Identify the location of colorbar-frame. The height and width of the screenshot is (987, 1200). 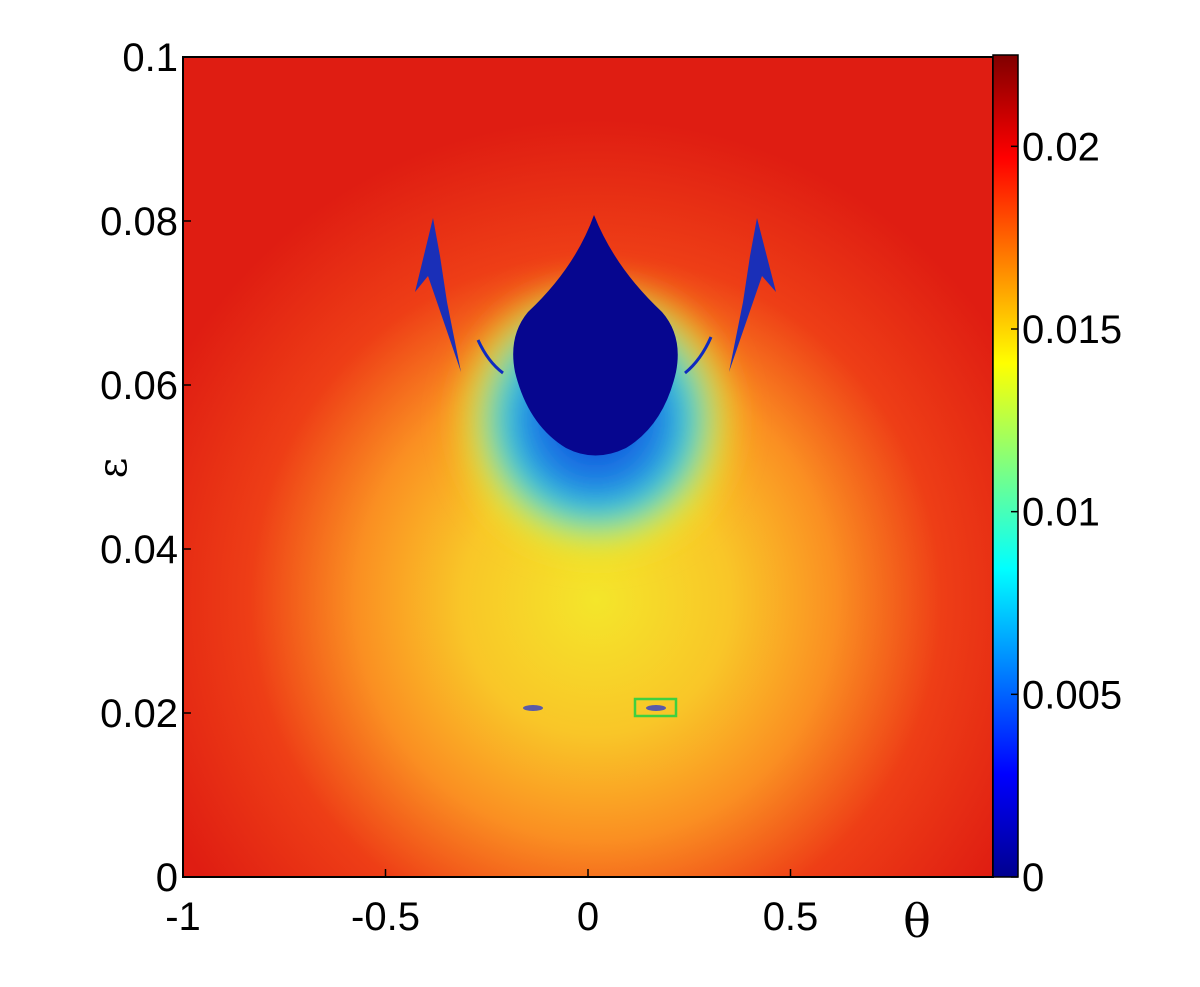
(1005, 466).